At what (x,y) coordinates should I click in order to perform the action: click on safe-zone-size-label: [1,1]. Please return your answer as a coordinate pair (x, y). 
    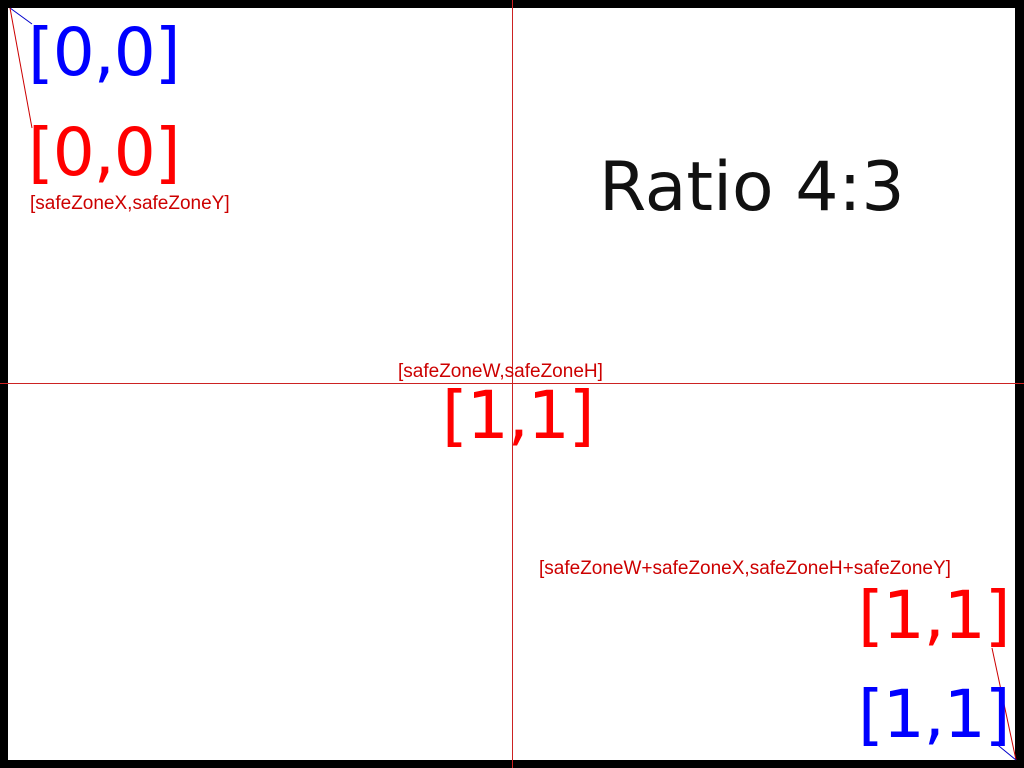
    Looking at the image, I should click on (518, 415).